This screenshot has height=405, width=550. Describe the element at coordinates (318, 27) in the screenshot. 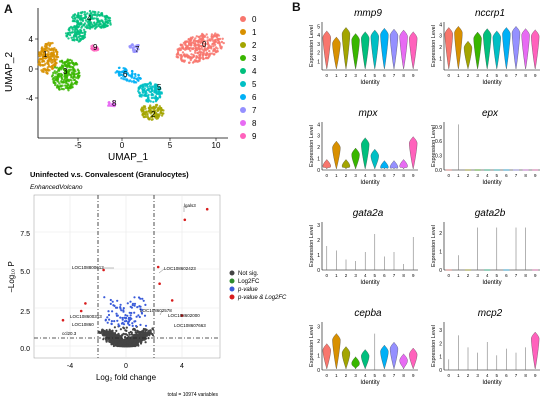

I see `violin-ytick: 5` at that location.